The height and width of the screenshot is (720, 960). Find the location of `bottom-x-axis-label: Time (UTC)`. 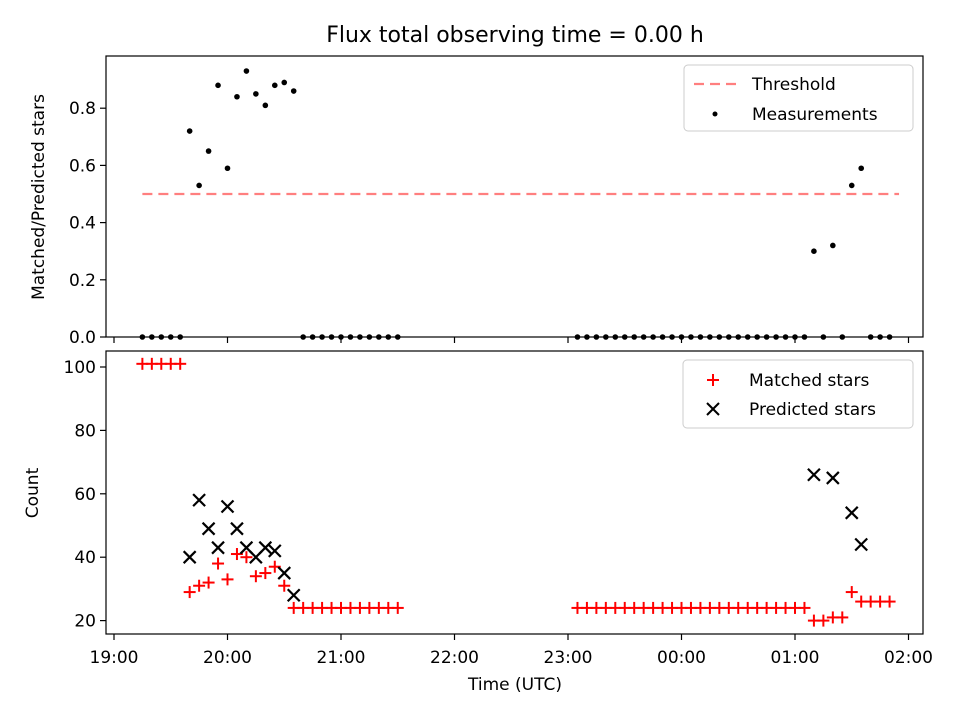

bottom-x-axis-label: Time (UTC) is located at coordinates (514, 685).